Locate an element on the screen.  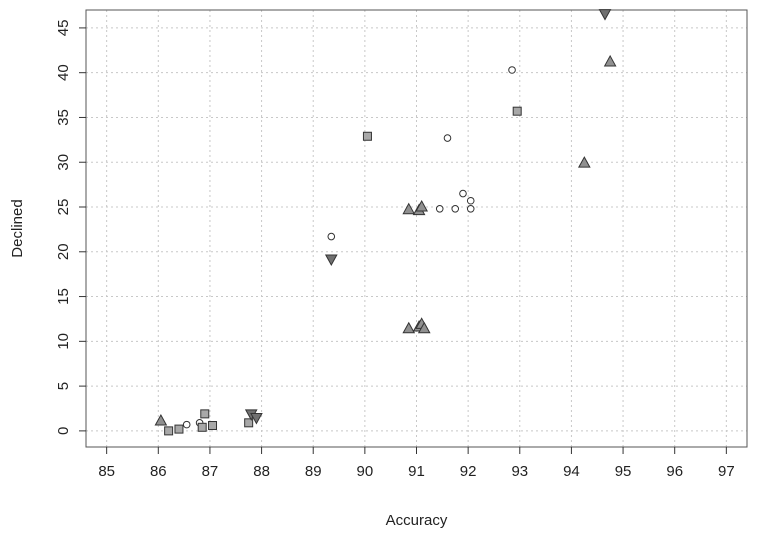
x-tick-label: 95 is located at coordinates (623, 471).